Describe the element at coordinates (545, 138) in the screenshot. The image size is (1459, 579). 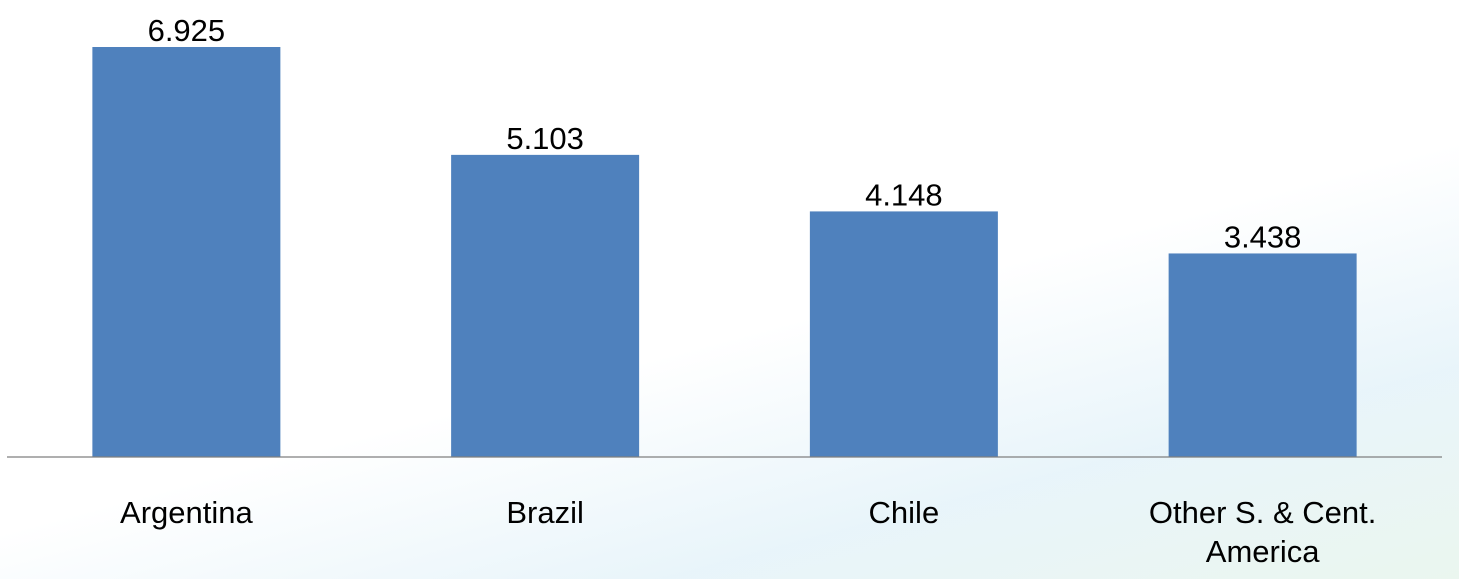
I see `data-label-brazil: 5.103` at that location.